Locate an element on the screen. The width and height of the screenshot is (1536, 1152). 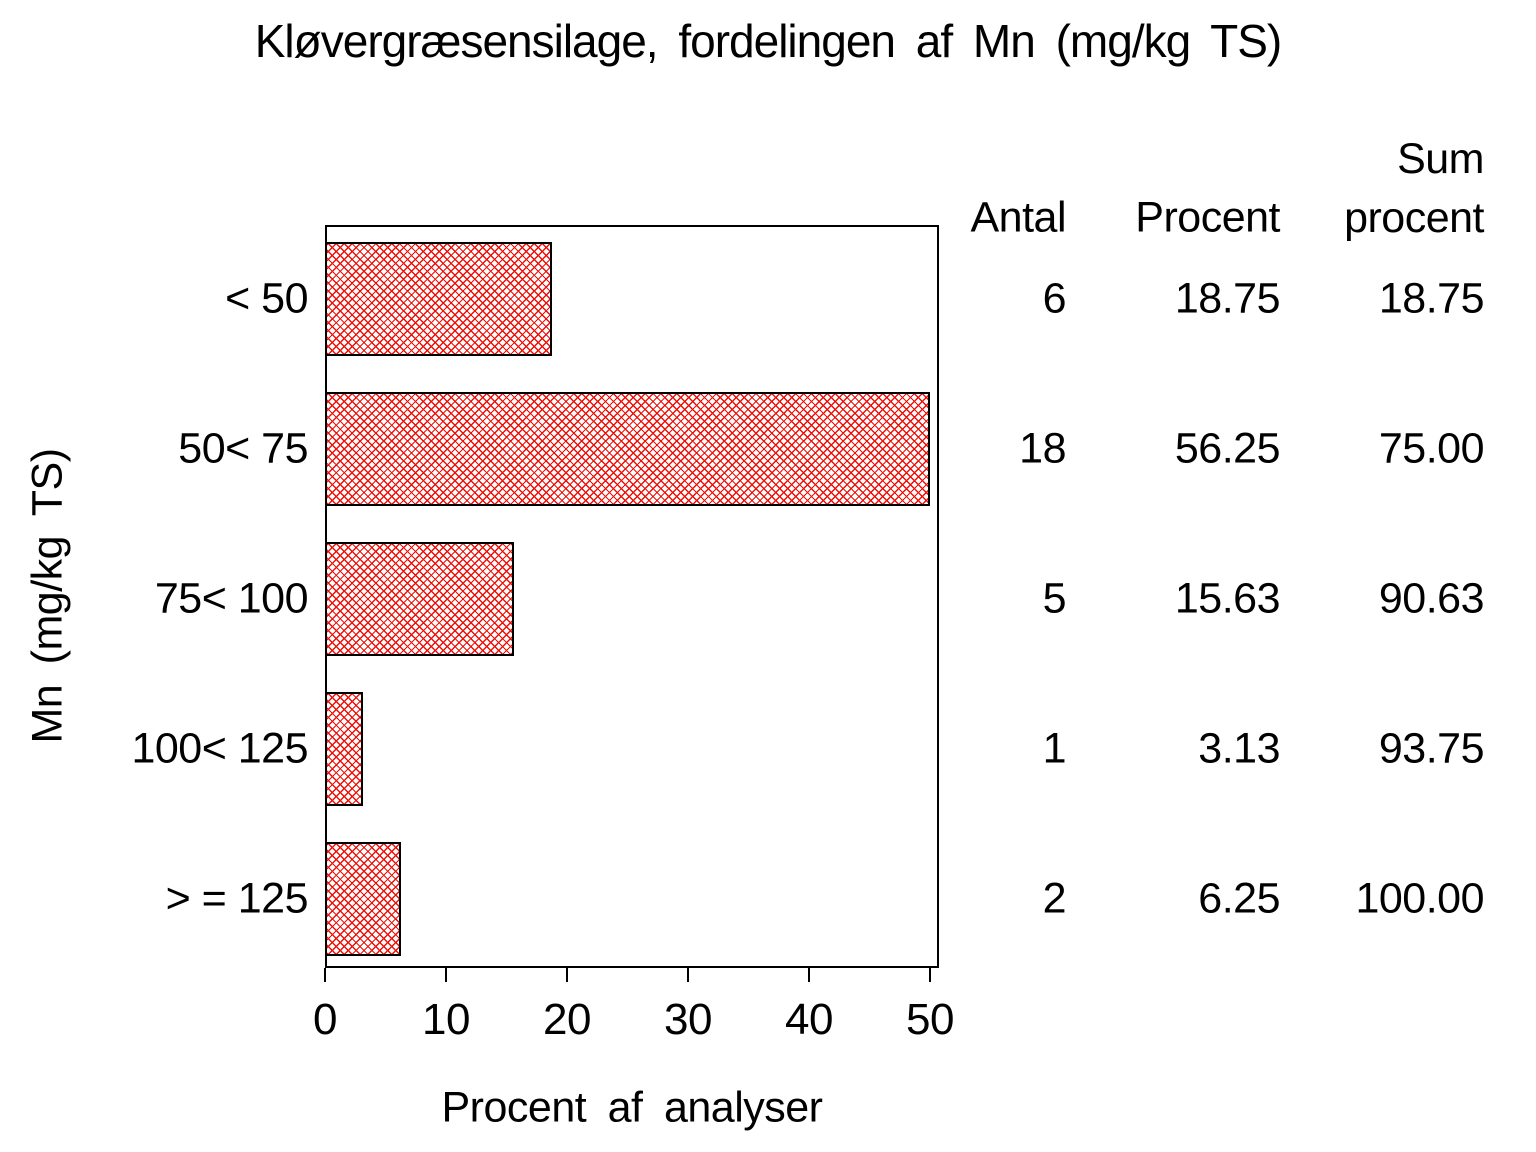
table-cell-sum-row-2: 90.63 is located at coordinates (1431, 598).